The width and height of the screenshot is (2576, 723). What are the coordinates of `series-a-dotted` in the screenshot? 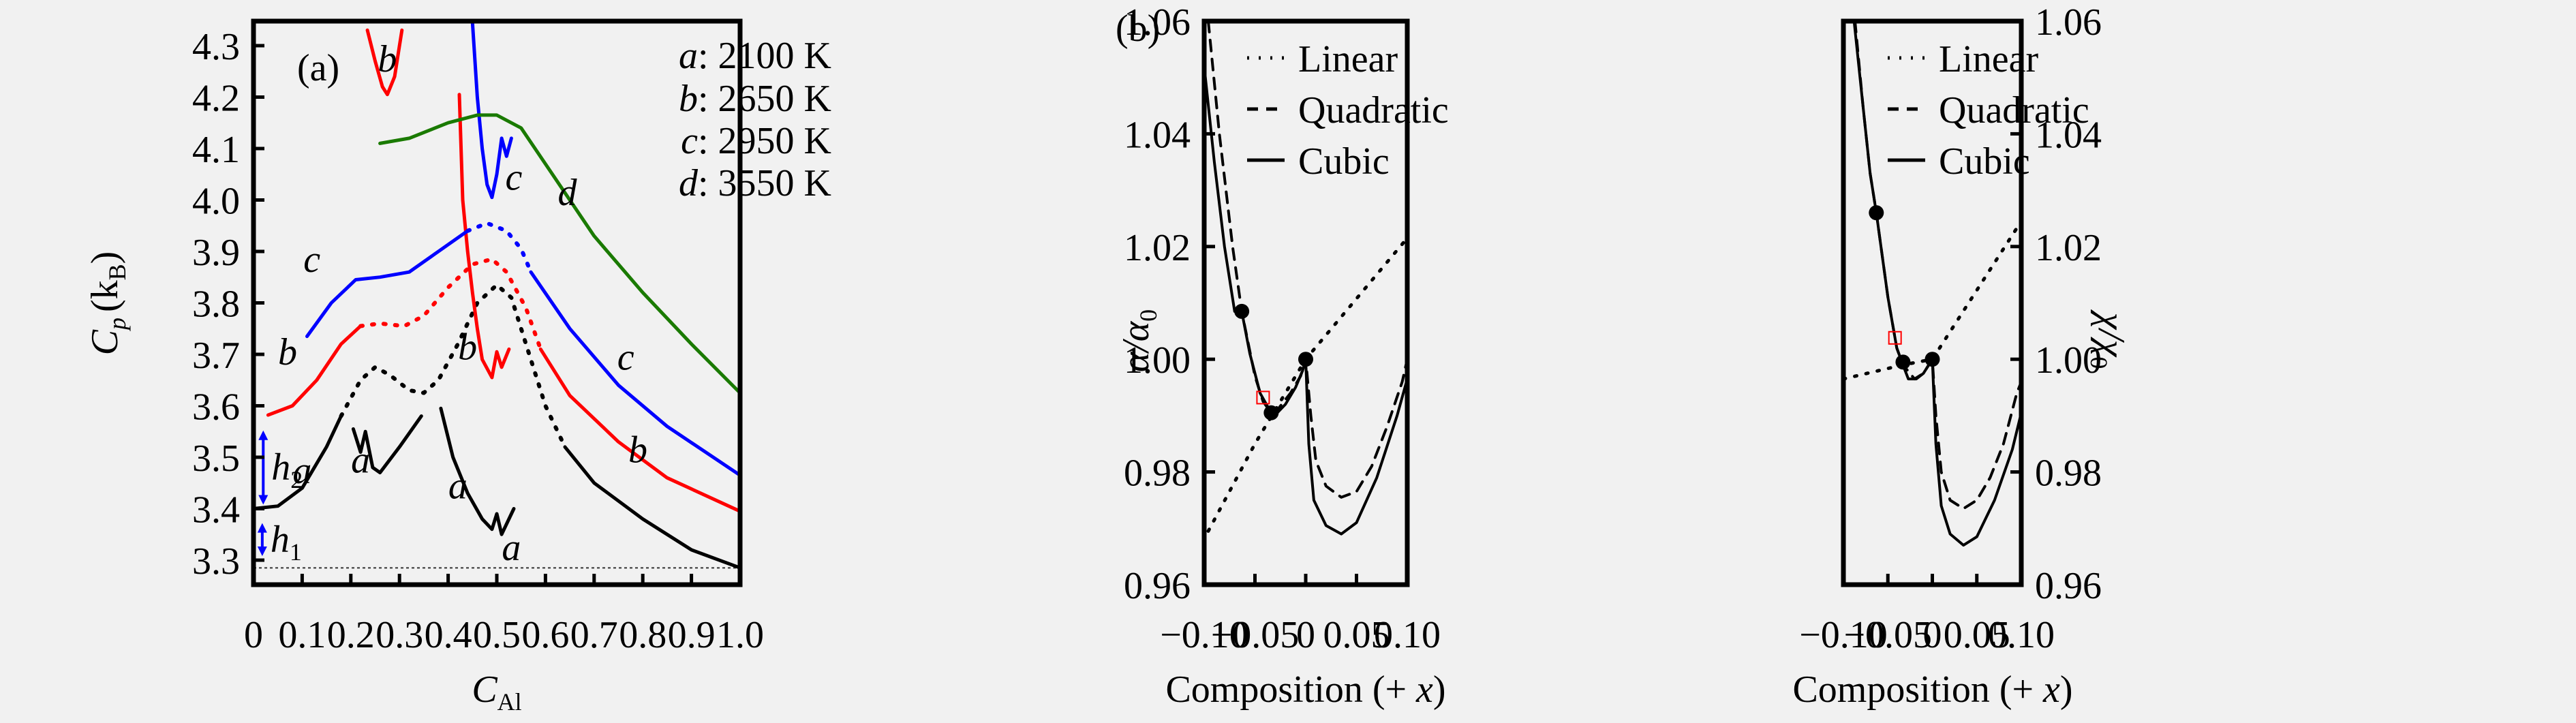 It's located at (453, 366).